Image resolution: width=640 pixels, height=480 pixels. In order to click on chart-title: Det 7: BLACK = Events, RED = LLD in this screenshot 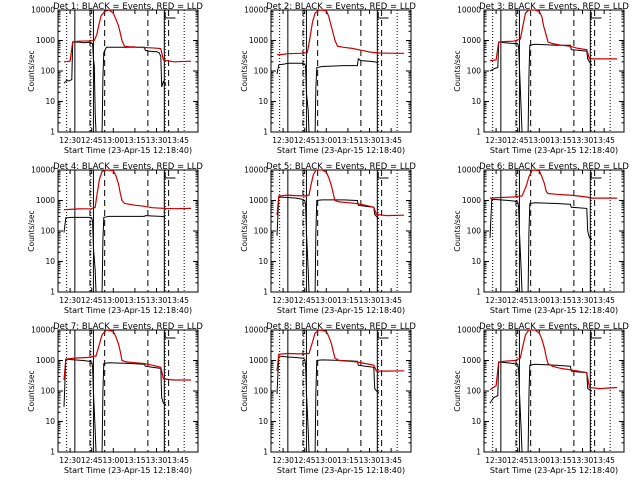, I will do `click(128, 327)`.